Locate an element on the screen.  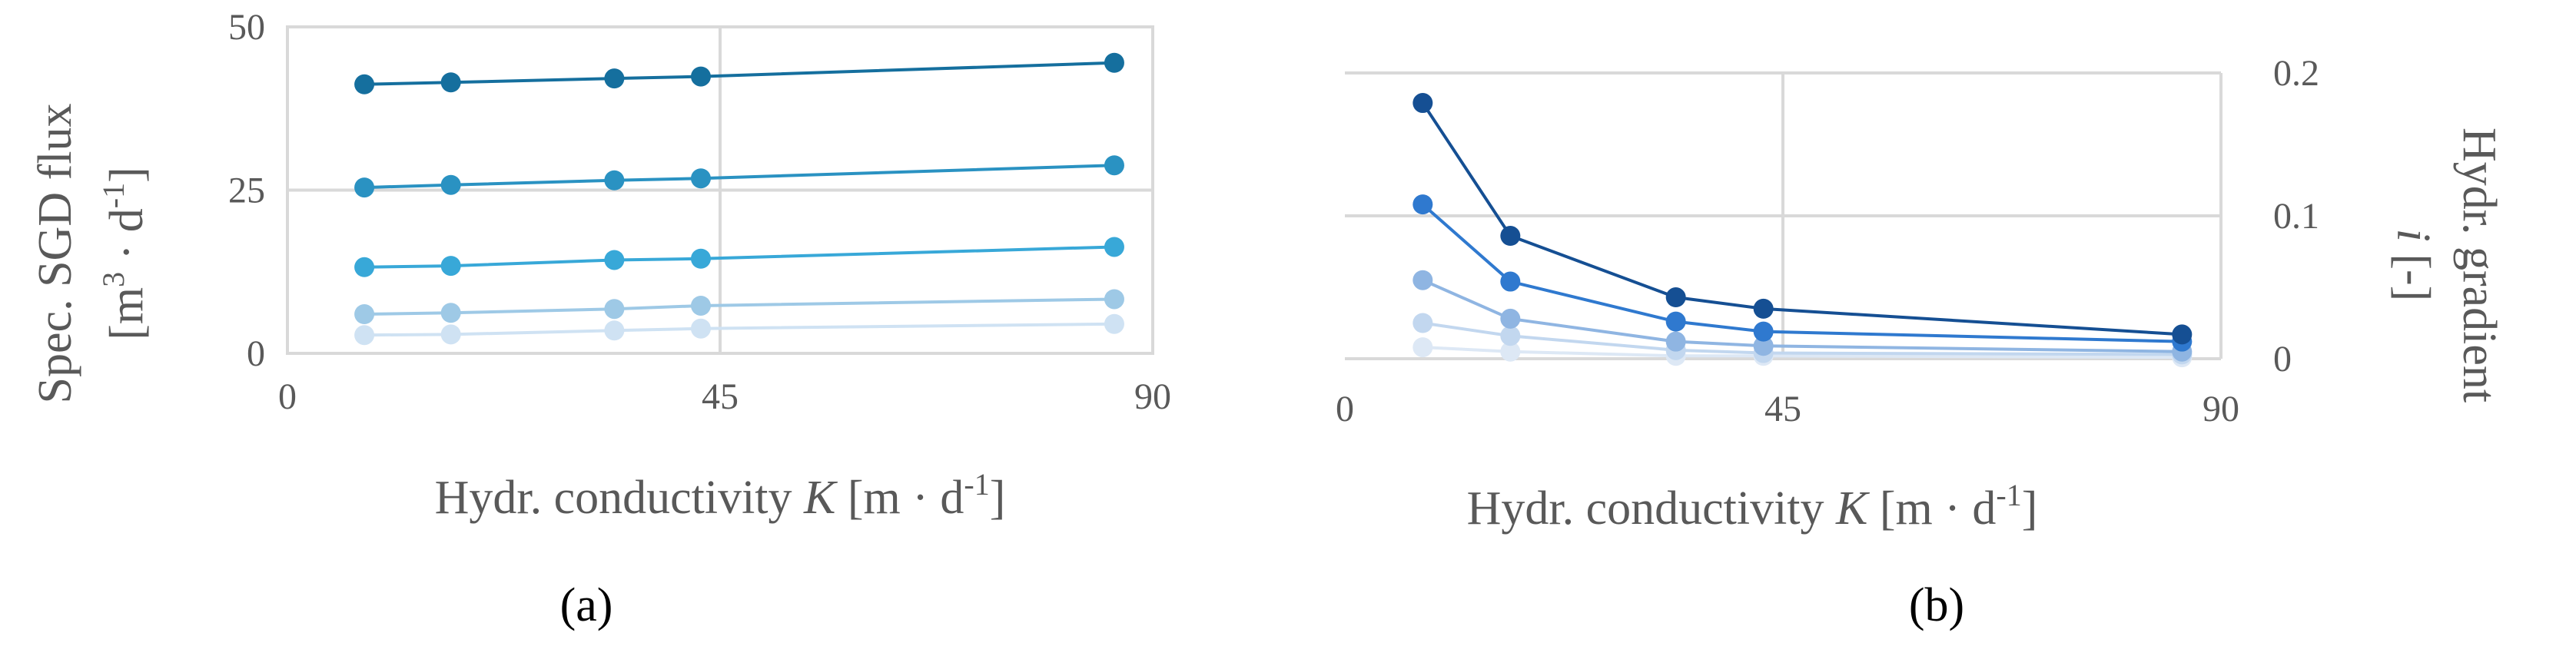
chart-b-xtick-label: 45 is located at coordinates (1782, 409).